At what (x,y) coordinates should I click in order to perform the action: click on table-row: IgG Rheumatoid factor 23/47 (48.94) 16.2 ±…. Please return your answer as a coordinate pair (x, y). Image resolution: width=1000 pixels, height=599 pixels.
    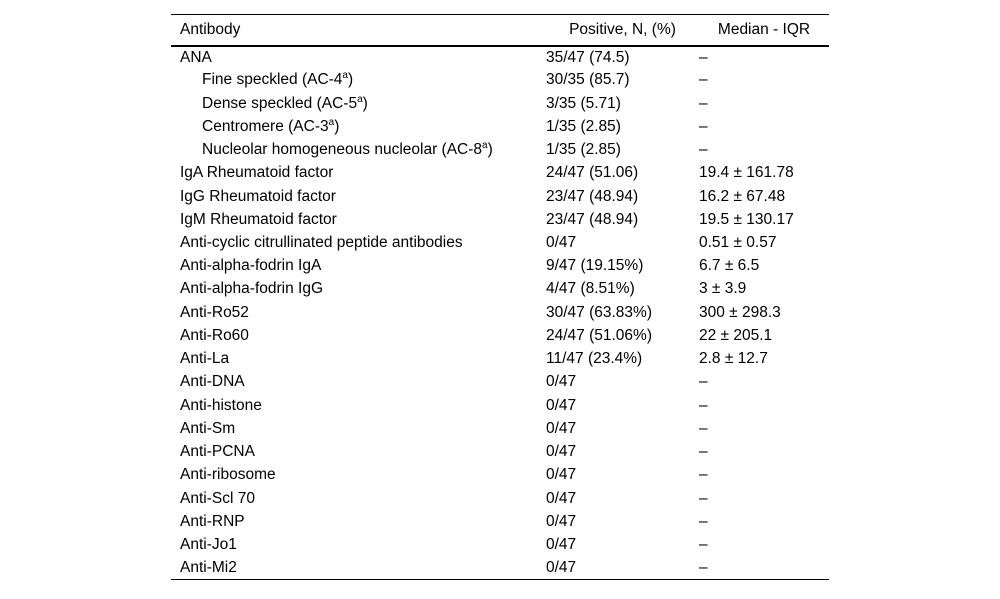
    Looking at the image, I should click on (500, 196).